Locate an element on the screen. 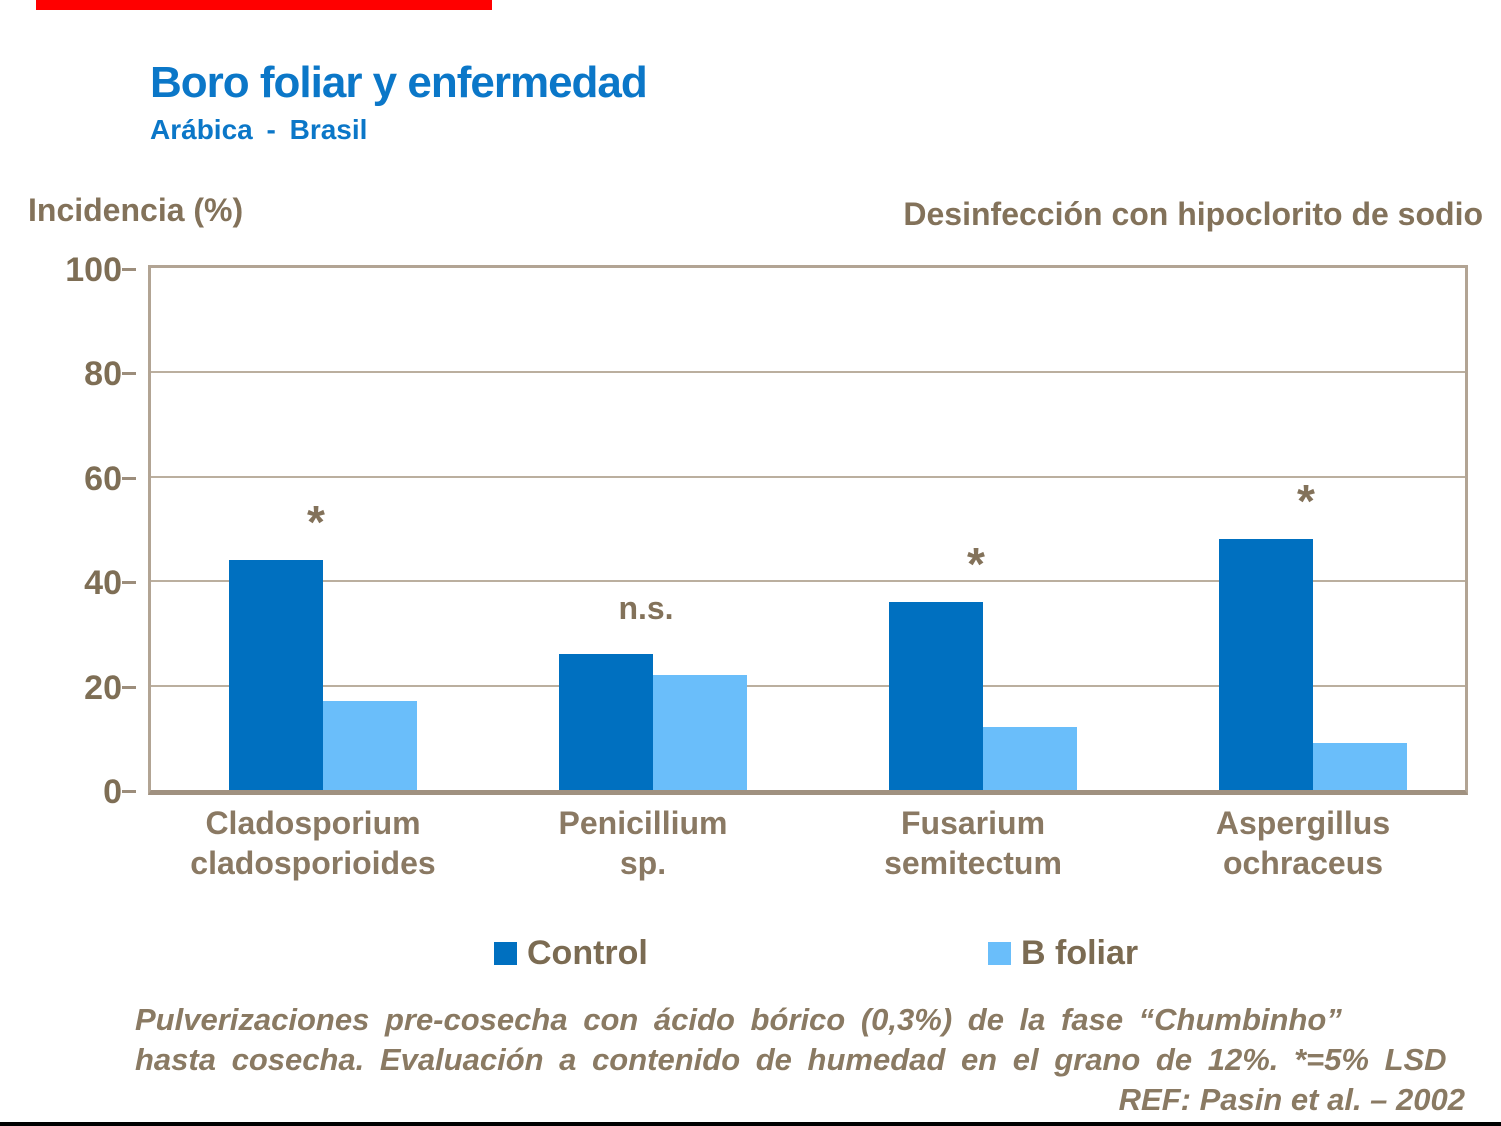  y-tick-label: 40 is located at coordinates (103, 583).